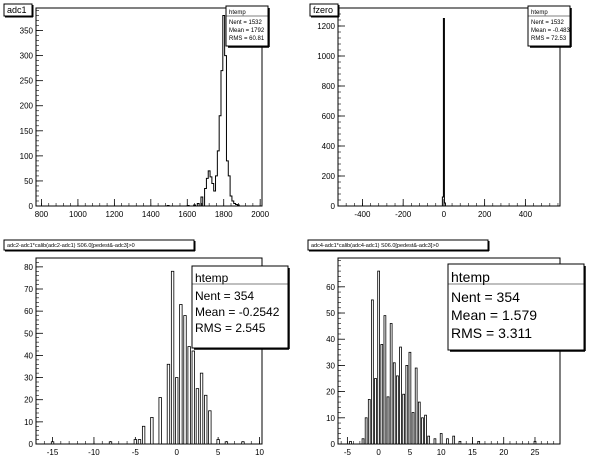 Image resolution: width=596 pixels, height=472 pixels. I want to click on y-tick-label: 70, so click(28, 289).